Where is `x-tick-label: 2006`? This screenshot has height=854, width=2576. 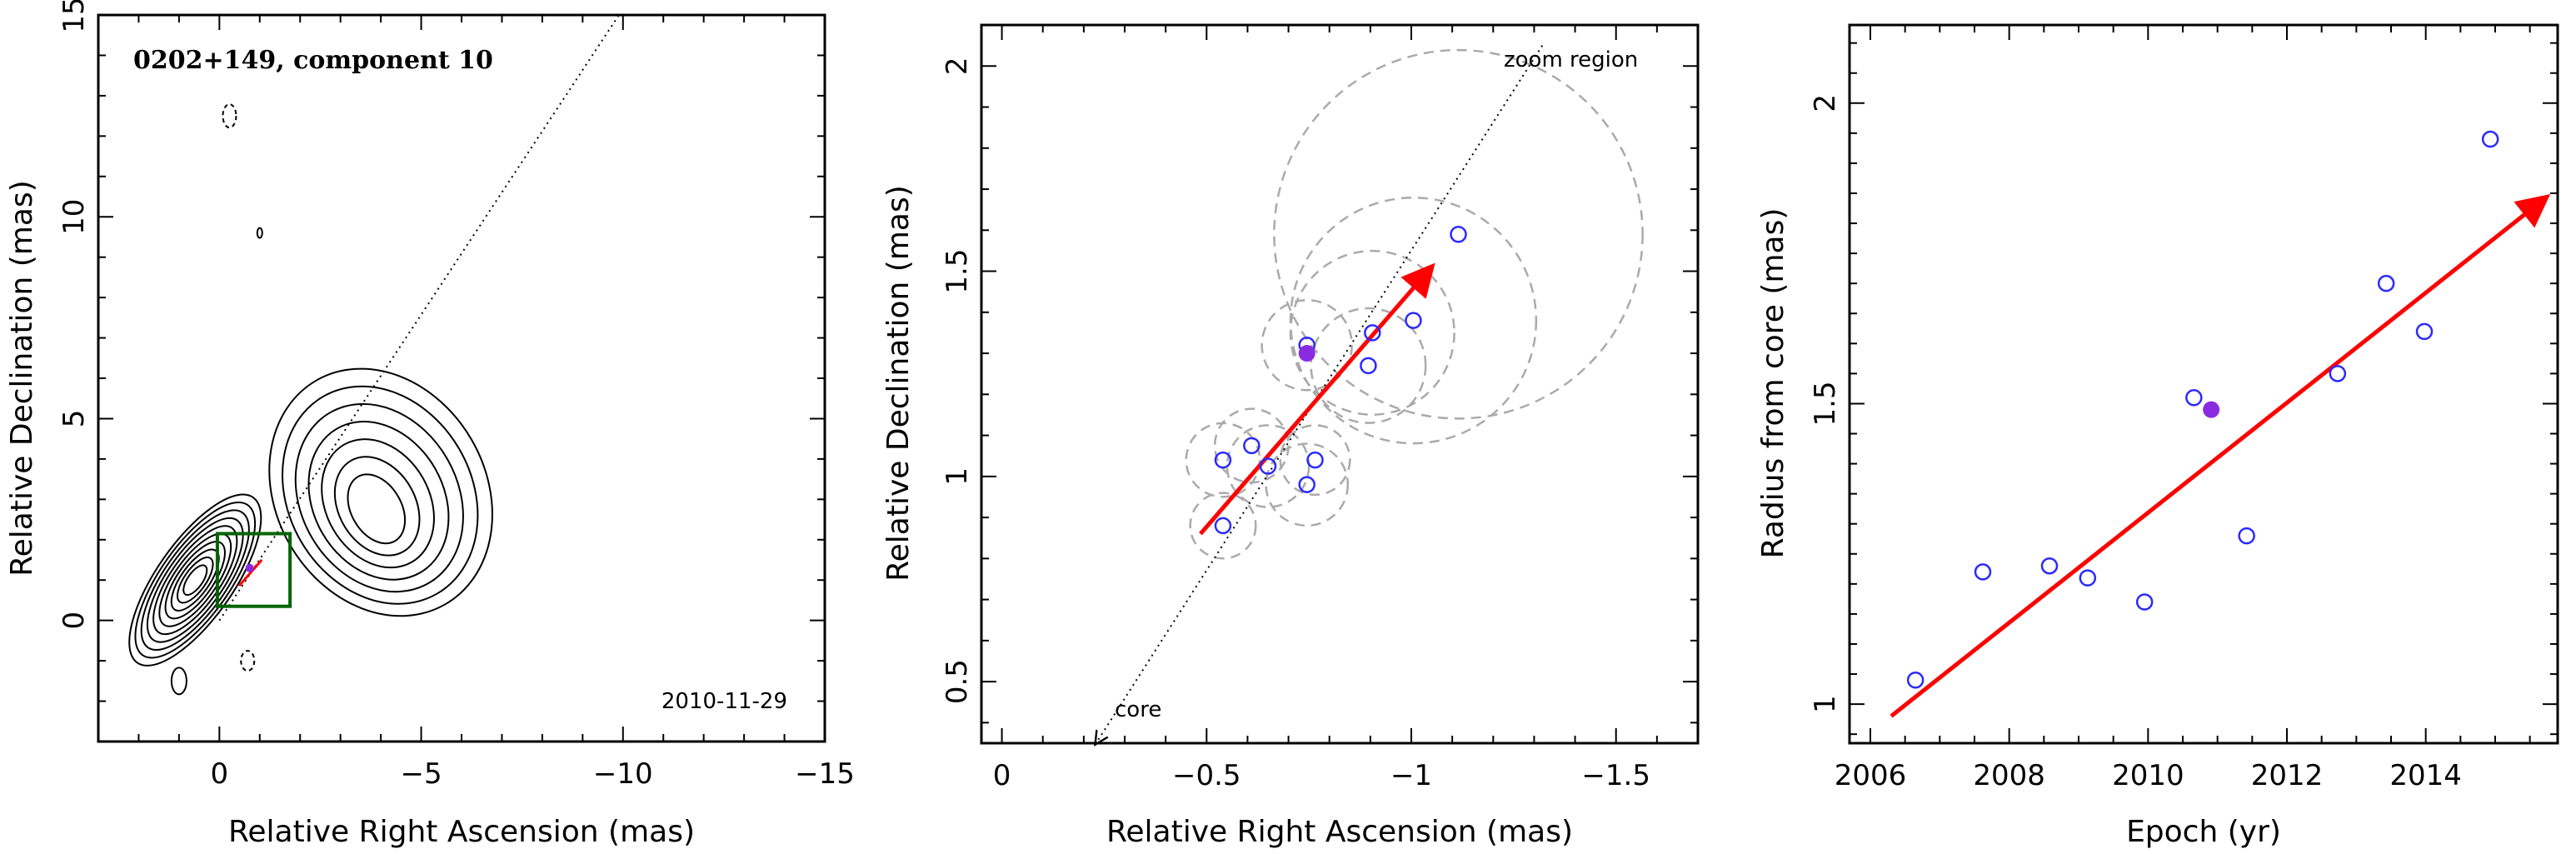
x-tick-label: 2006 is located at coordinates (1871, 775).